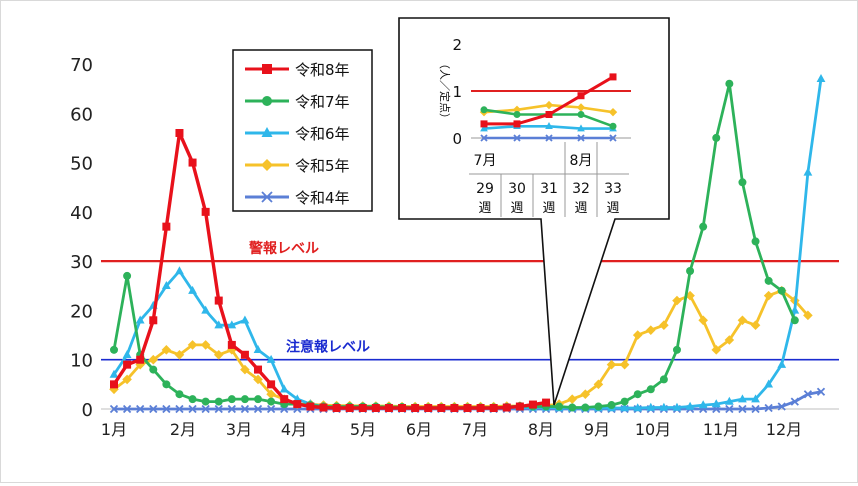 This screenshot has width=858, height=486. Describe the element at coordinates (114, 429) in the screenshot. I see `x-tick-label: 1月` at that location.